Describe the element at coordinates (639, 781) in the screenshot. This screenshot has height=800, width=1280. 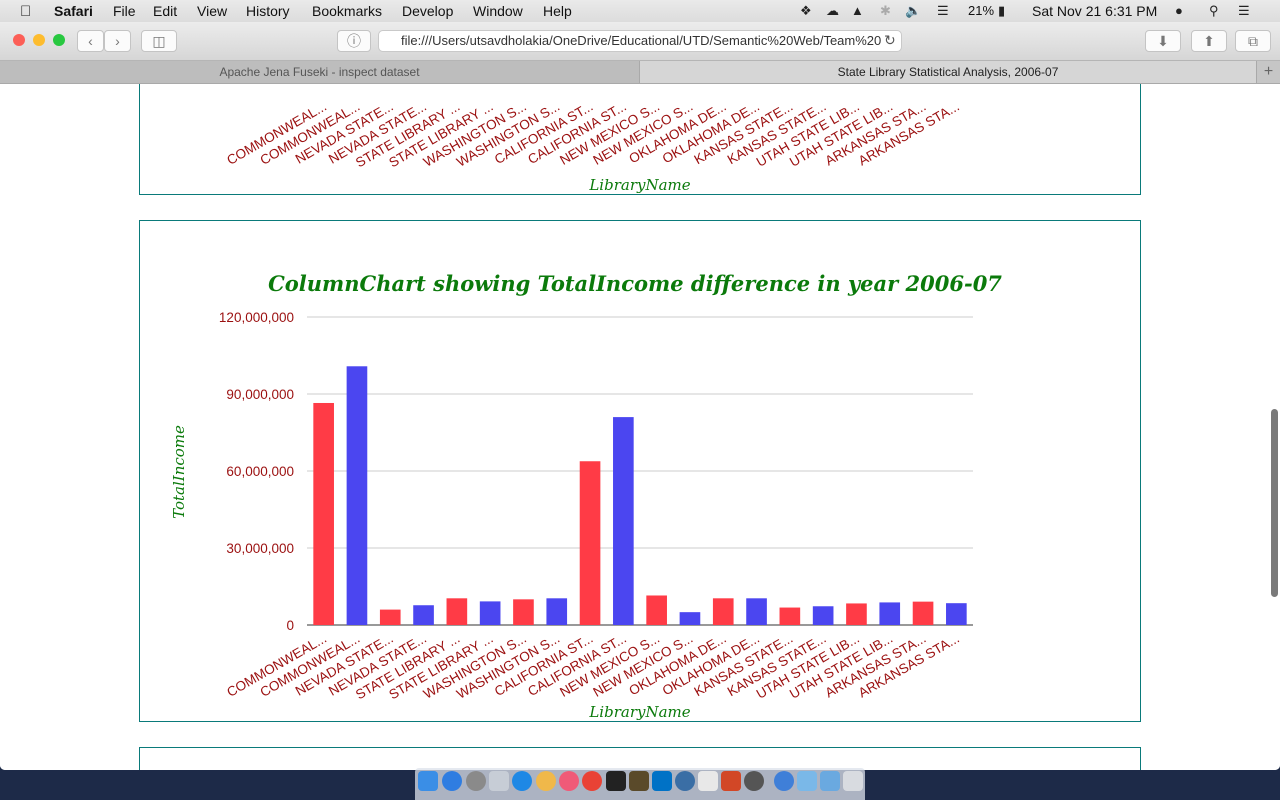
I see `sublime-text-icon` at that location.